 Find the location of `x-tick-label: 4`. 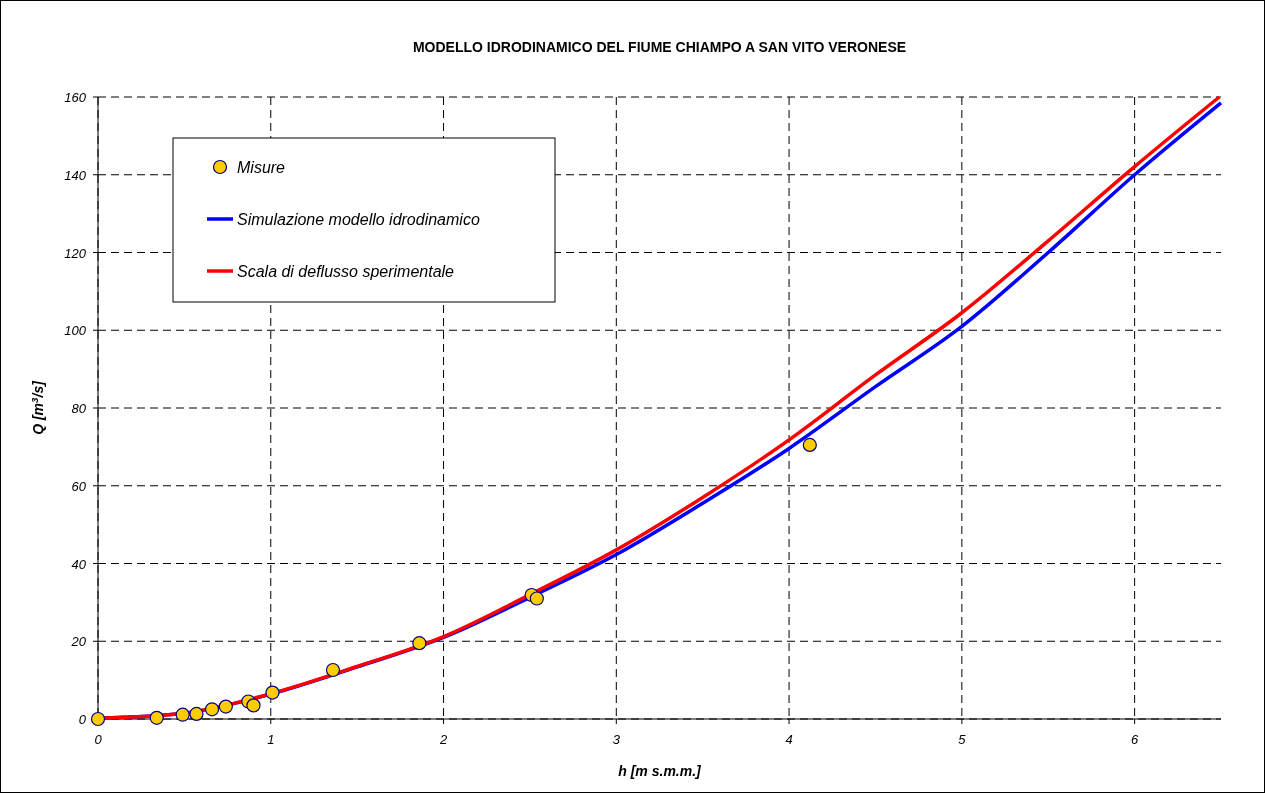

x-tick-label: 4 is located at coordinates (789, 739).